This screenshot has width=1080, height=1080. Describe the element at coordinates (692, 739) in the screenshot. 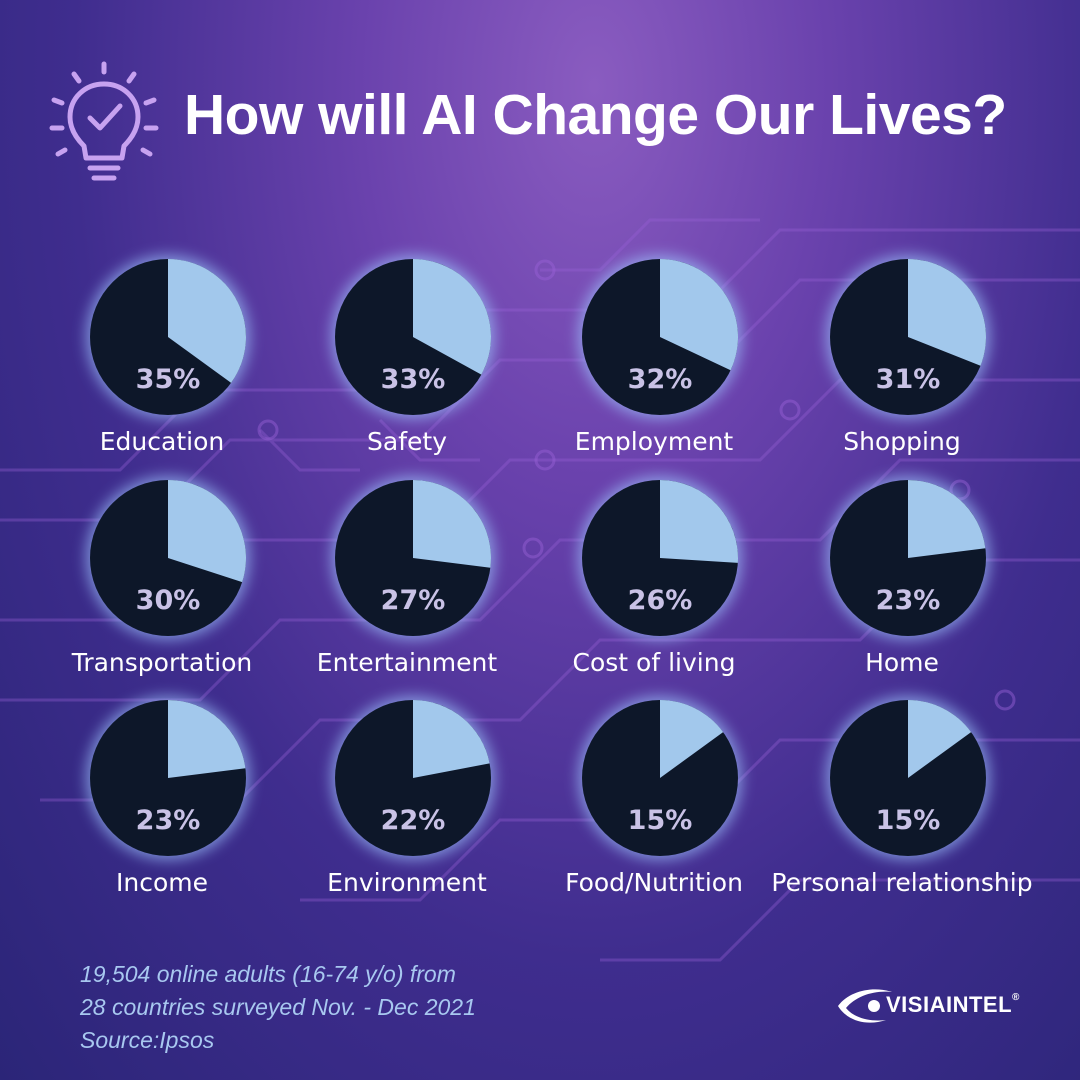

I see `pie-slice-food-nutrition` at that location.